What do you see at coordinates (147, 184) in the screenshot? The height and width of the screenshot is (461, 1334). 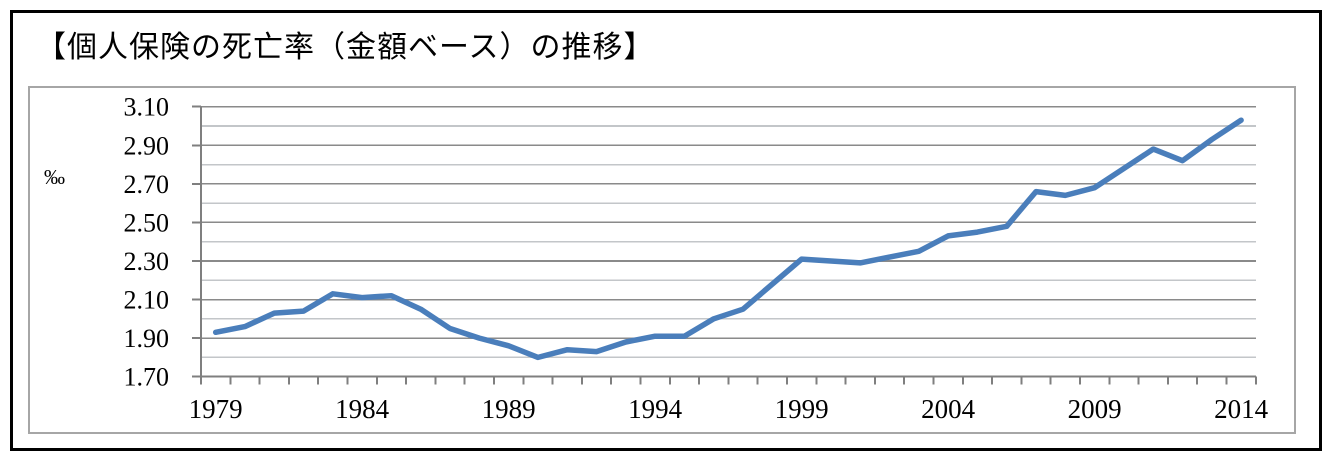 I see `y-tick-label: 2.70` at bounding box center [147, 184].